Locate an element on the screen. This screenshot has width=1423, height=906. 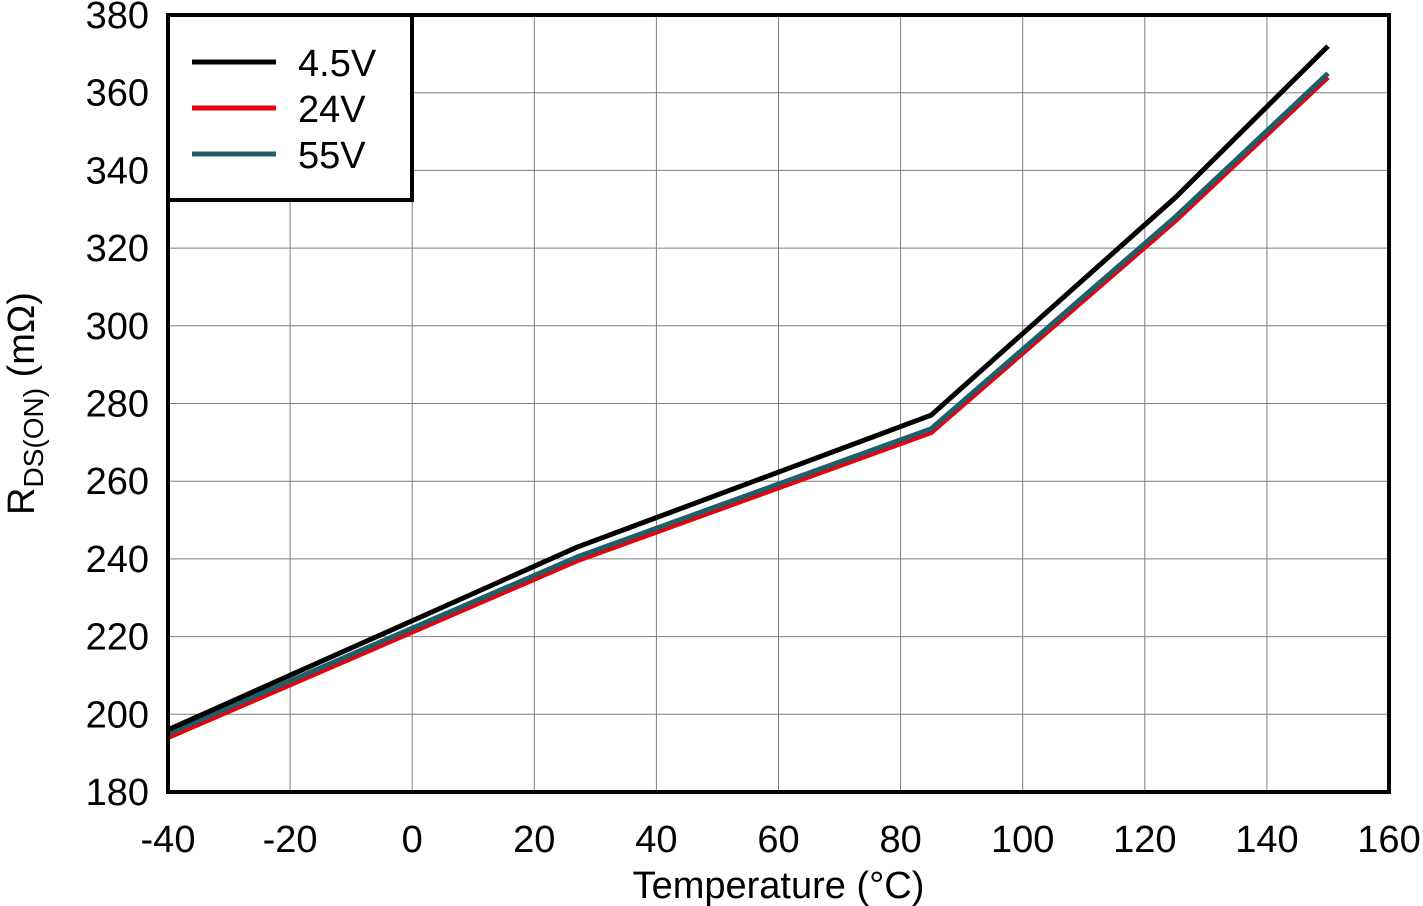
y-tick-labels: 180 200 220 240 260 280 300 320 340 360 380 is located at coordinates (117, 407).